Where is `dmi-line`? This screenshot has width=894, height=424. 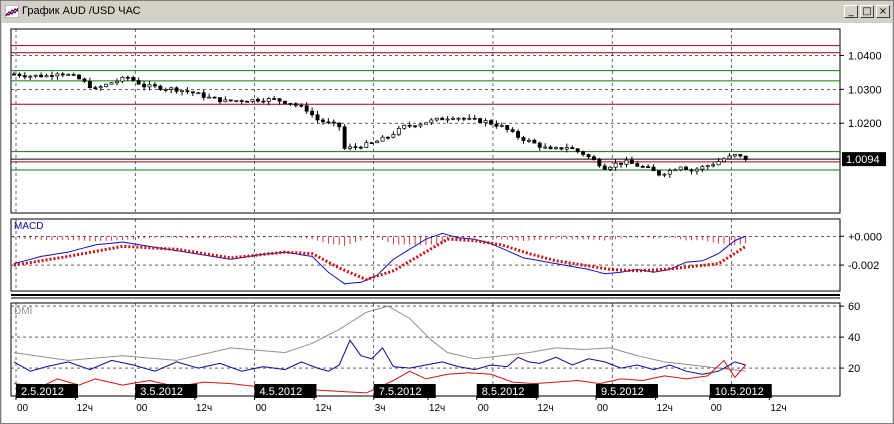 dmi-line is located at coordinates (379, 357).